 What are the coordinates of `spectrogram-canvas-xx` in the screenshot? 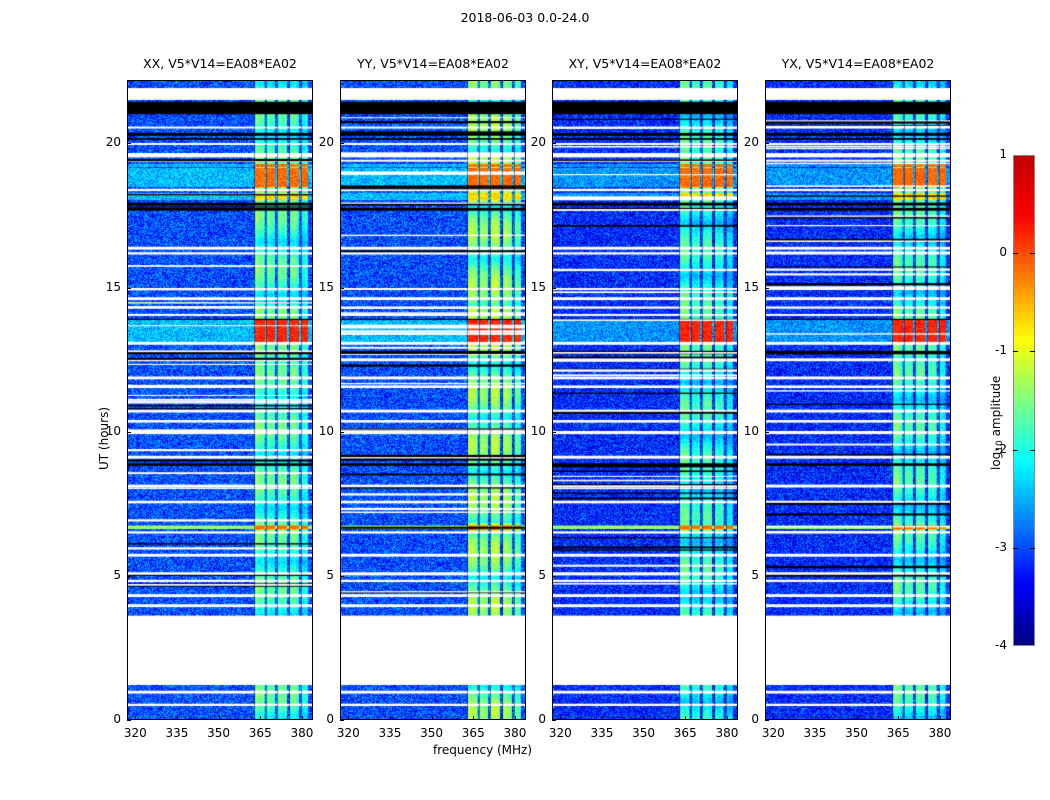 It's located at (220, 400).